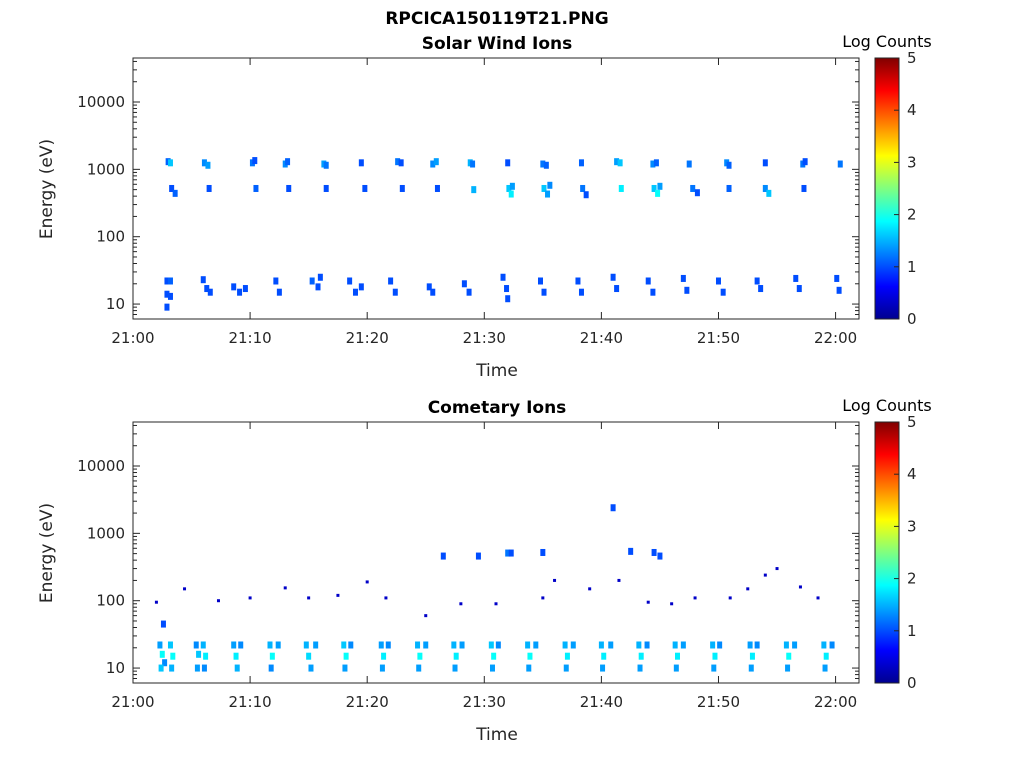 The height and width of the screenshot is (768, 1024). I want to click on x-axis-label-solar-wind: Time, so click(496, 371).